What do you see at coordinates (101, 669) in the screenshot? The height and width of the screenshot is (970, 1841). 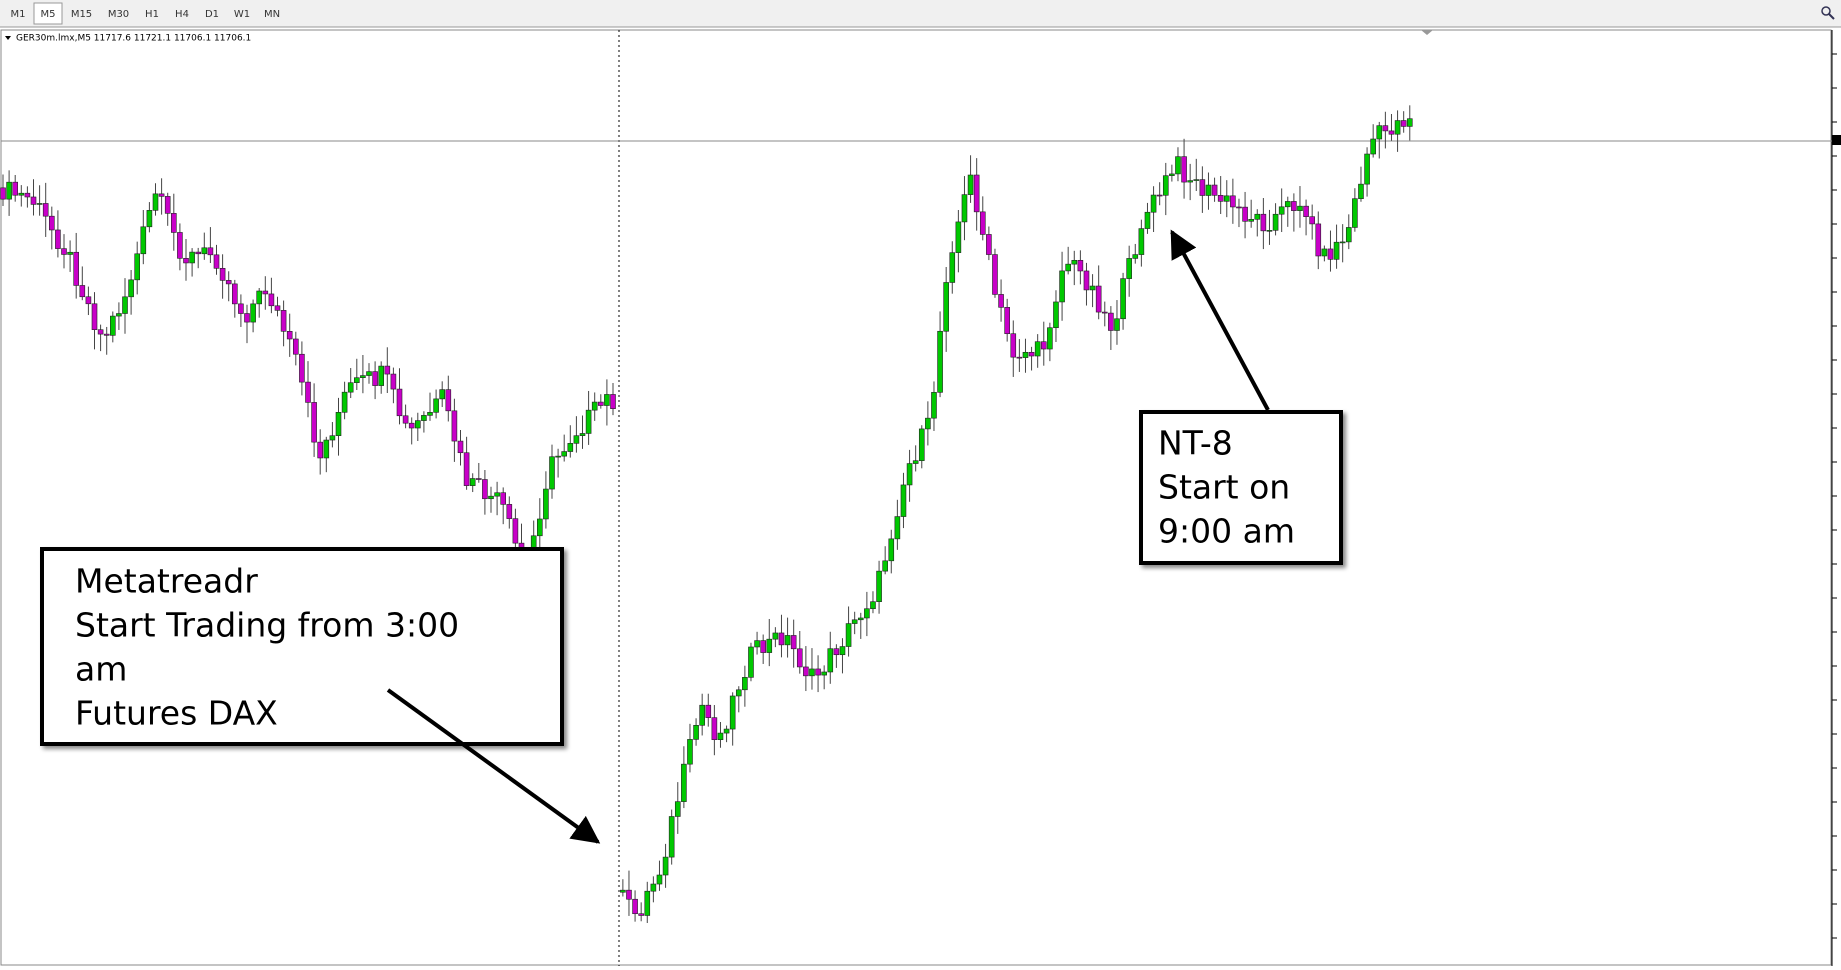 I see `annotation-line: am` at bounding box center [101, 669].